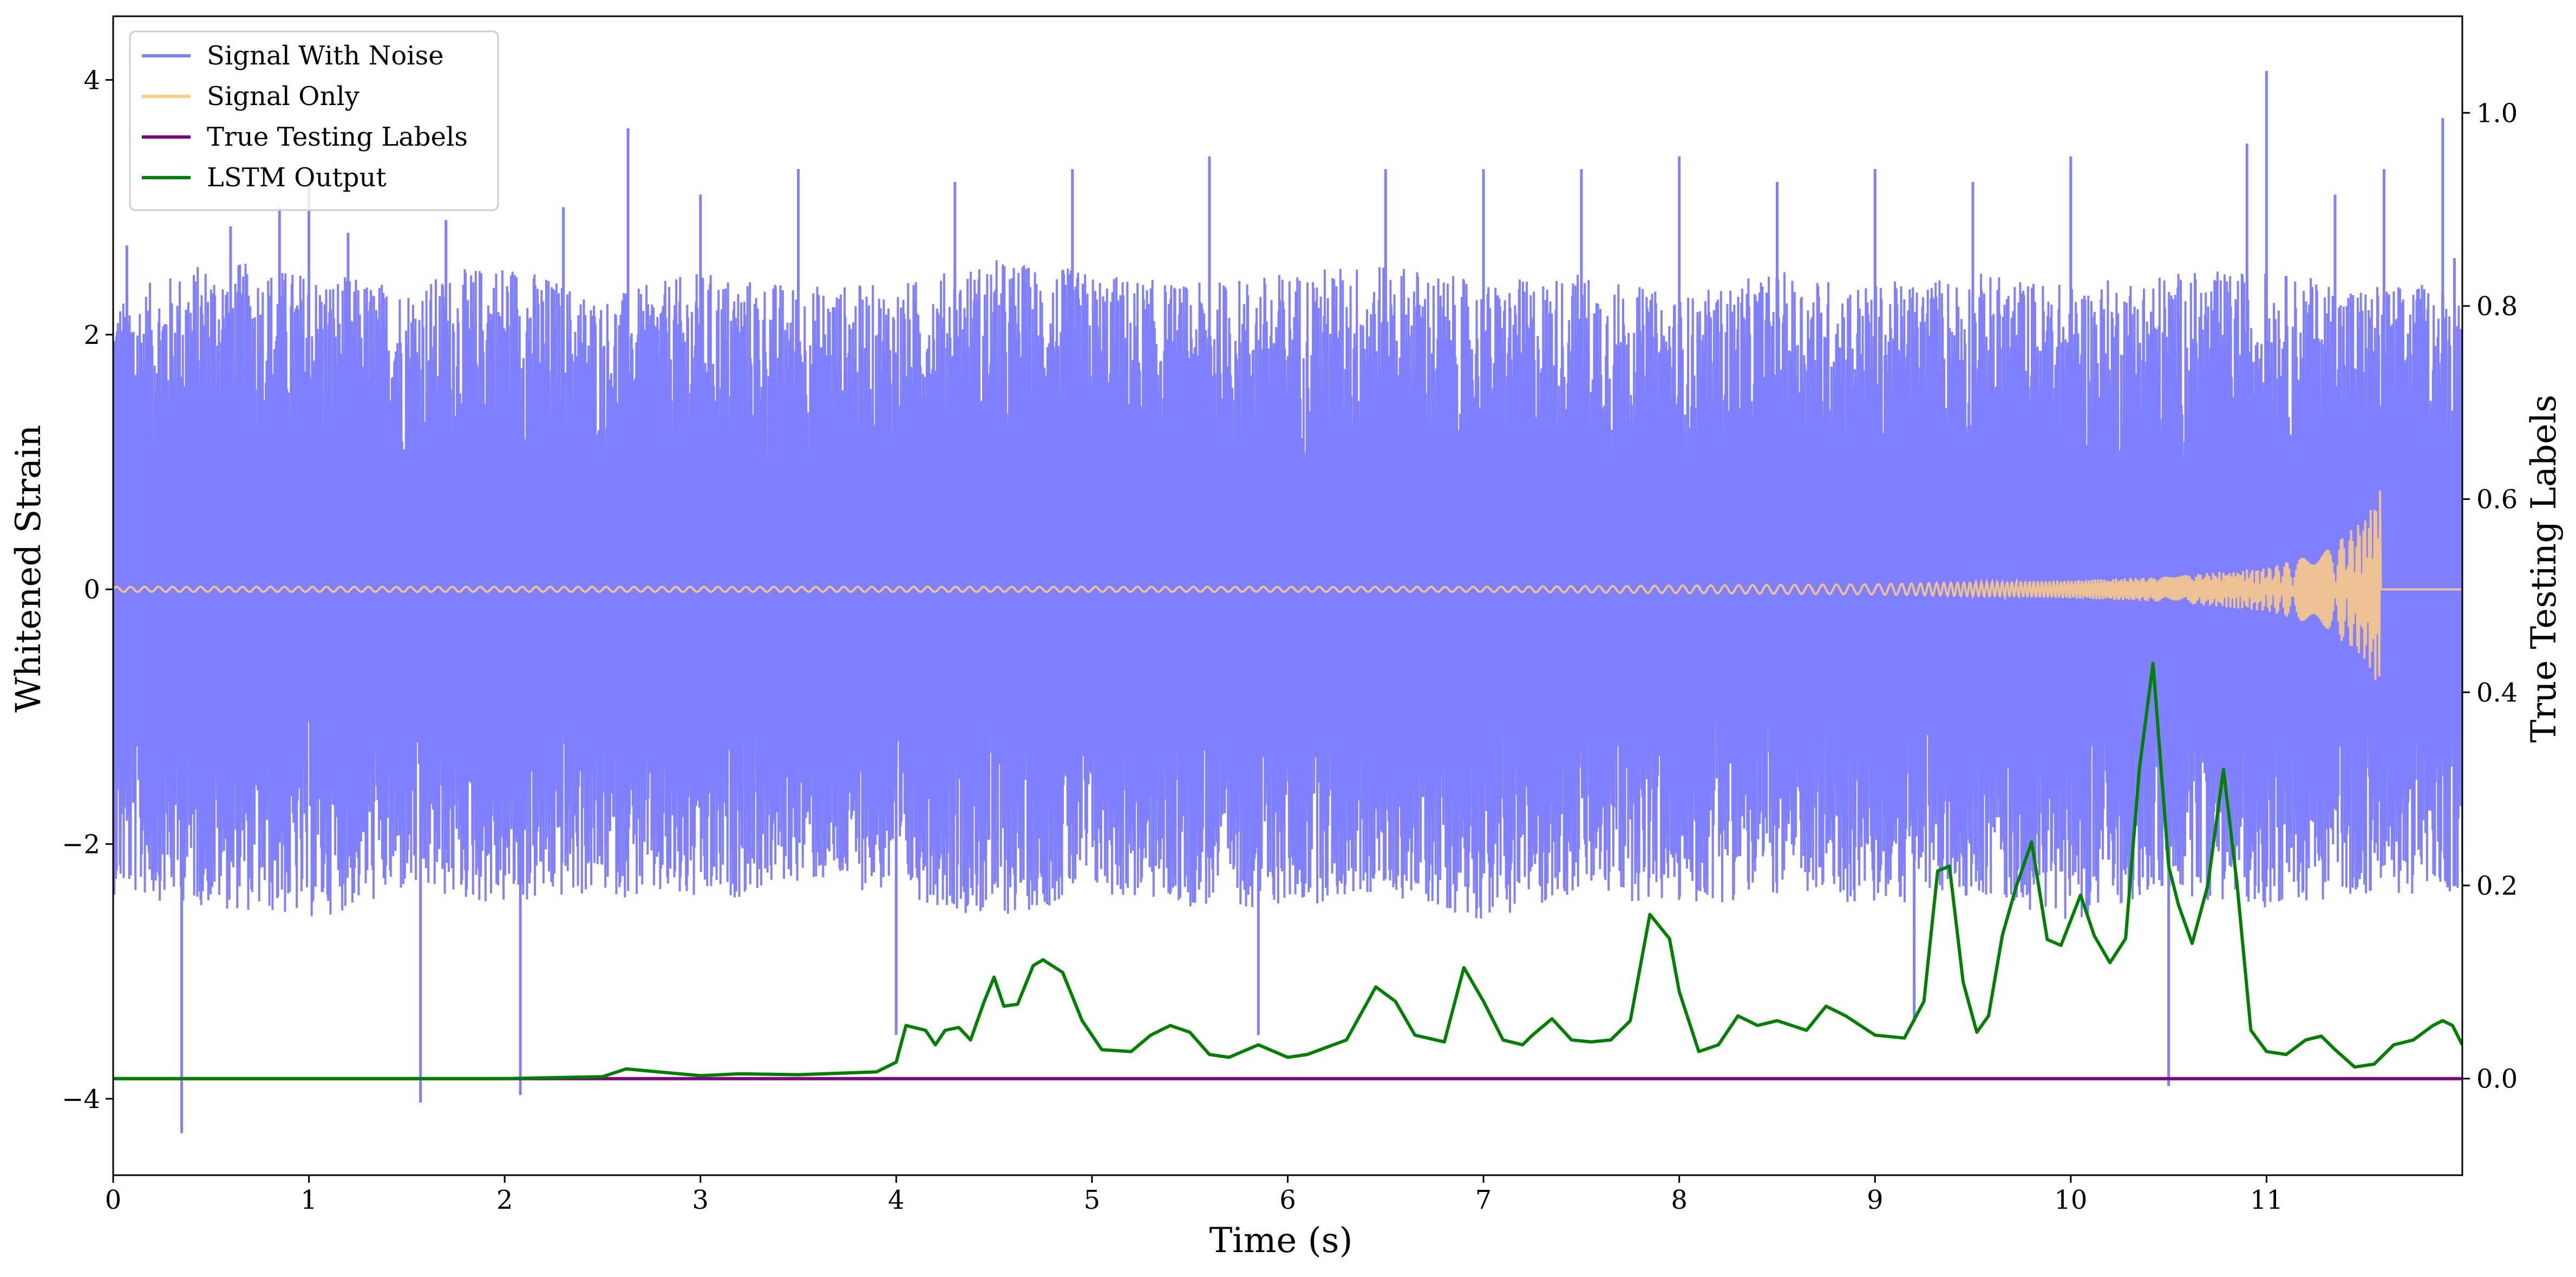 This screenshot has height=1277, width=2576. What do you see at coordinates (1288, 1200) in the screenshot?
I see `x-tick-label: 6` at bounding box center [1288, 1200].